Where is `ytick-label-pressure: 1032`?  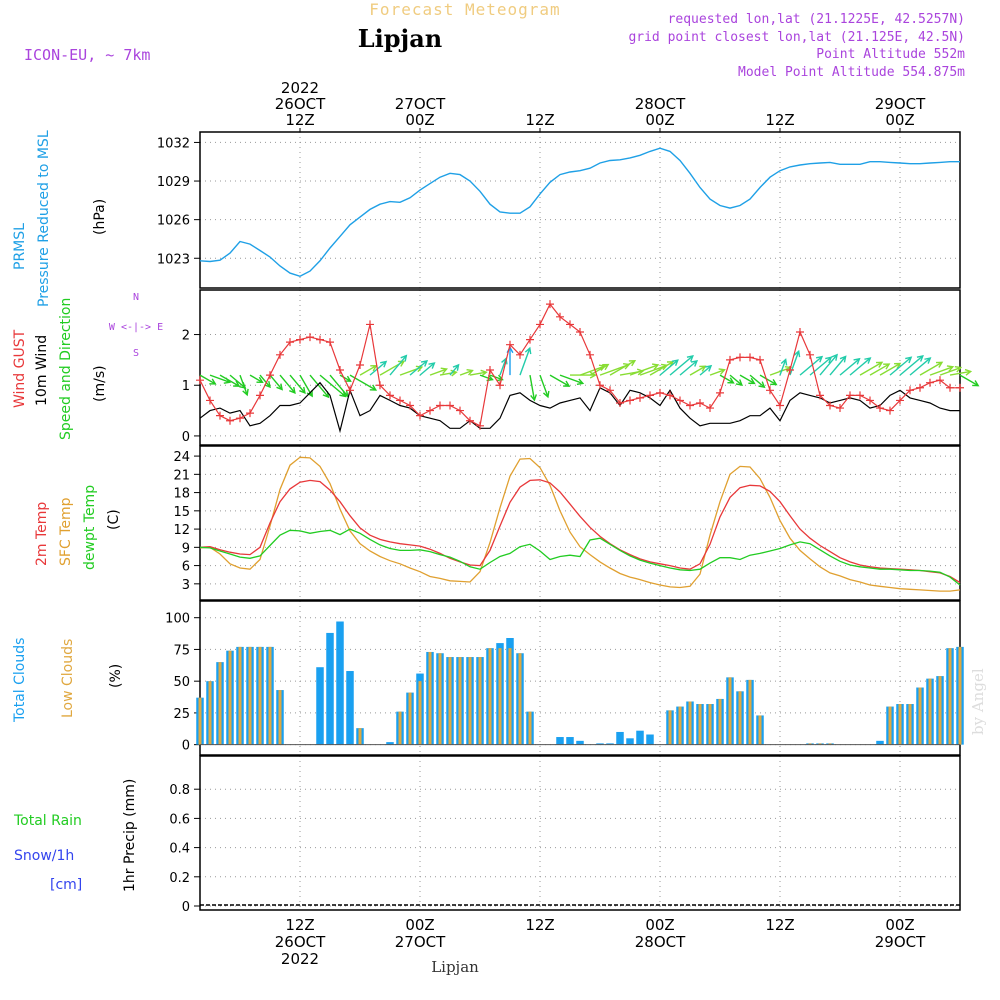
ytick-label-pressure: 1032 is located at coordinates (173, 143).